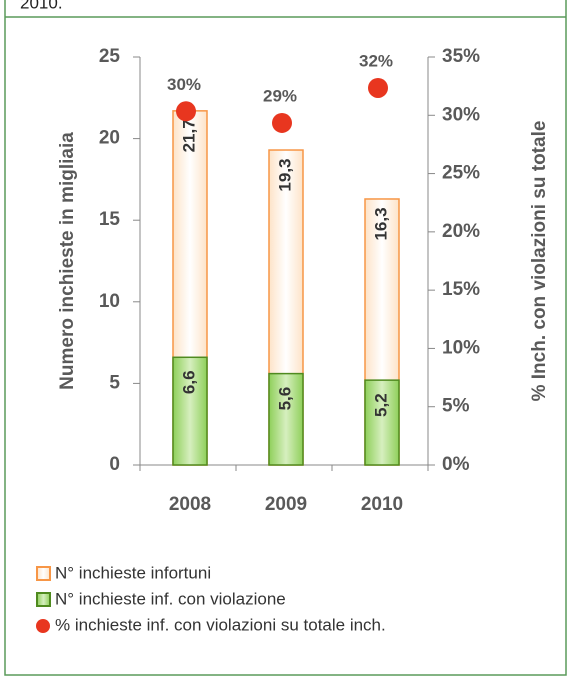  Describe the element at coordinates (461, 231) in the screenshot. I see `y2-tick-label: 20%` at that location.